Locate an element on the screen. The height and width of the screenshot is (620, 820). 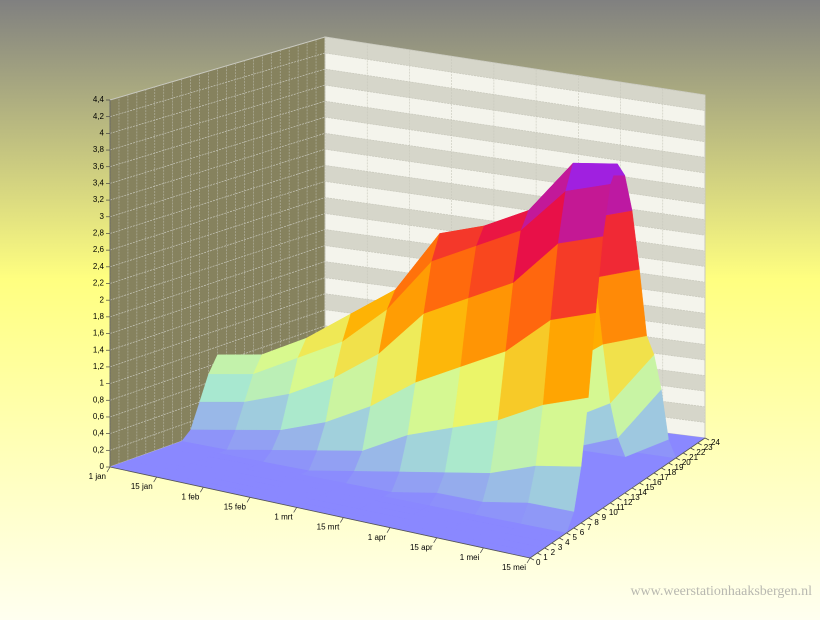
z-tick-label: 2,8 is located at coordinates (99, 233).